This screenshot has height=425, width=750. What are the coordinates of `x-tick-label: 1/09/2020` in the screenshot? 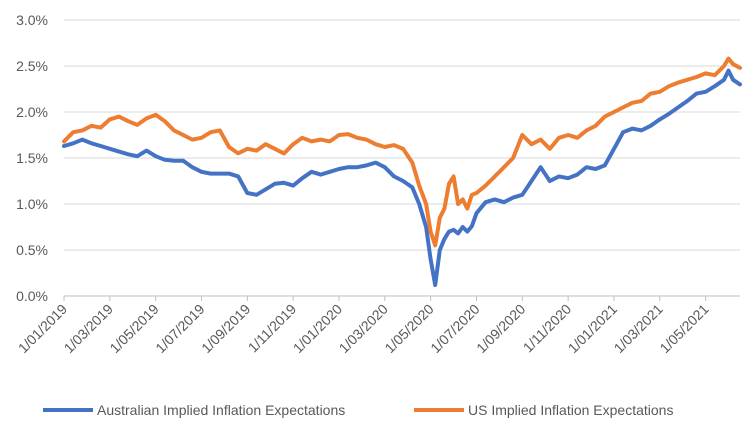 It's located at (501, 329).